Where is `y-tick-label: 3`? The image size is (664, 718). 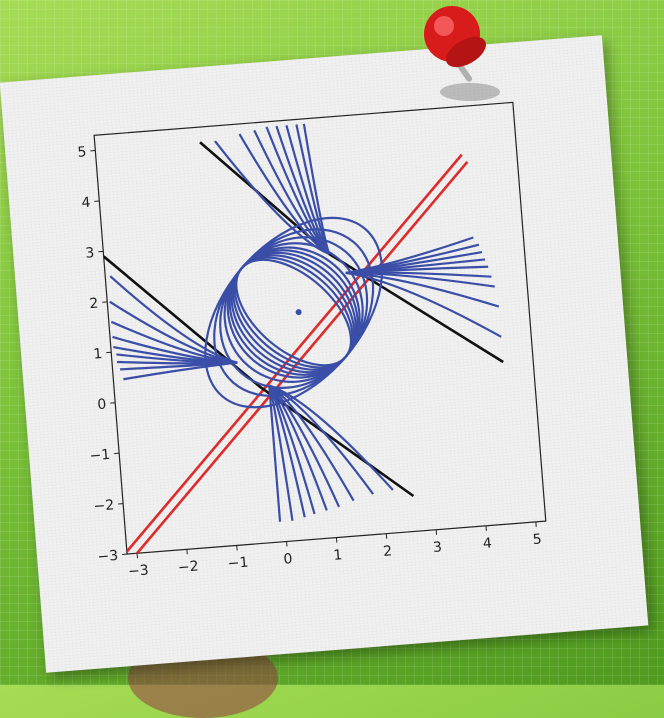 y-tick-label: 3 is located at coordinates (90, 253).